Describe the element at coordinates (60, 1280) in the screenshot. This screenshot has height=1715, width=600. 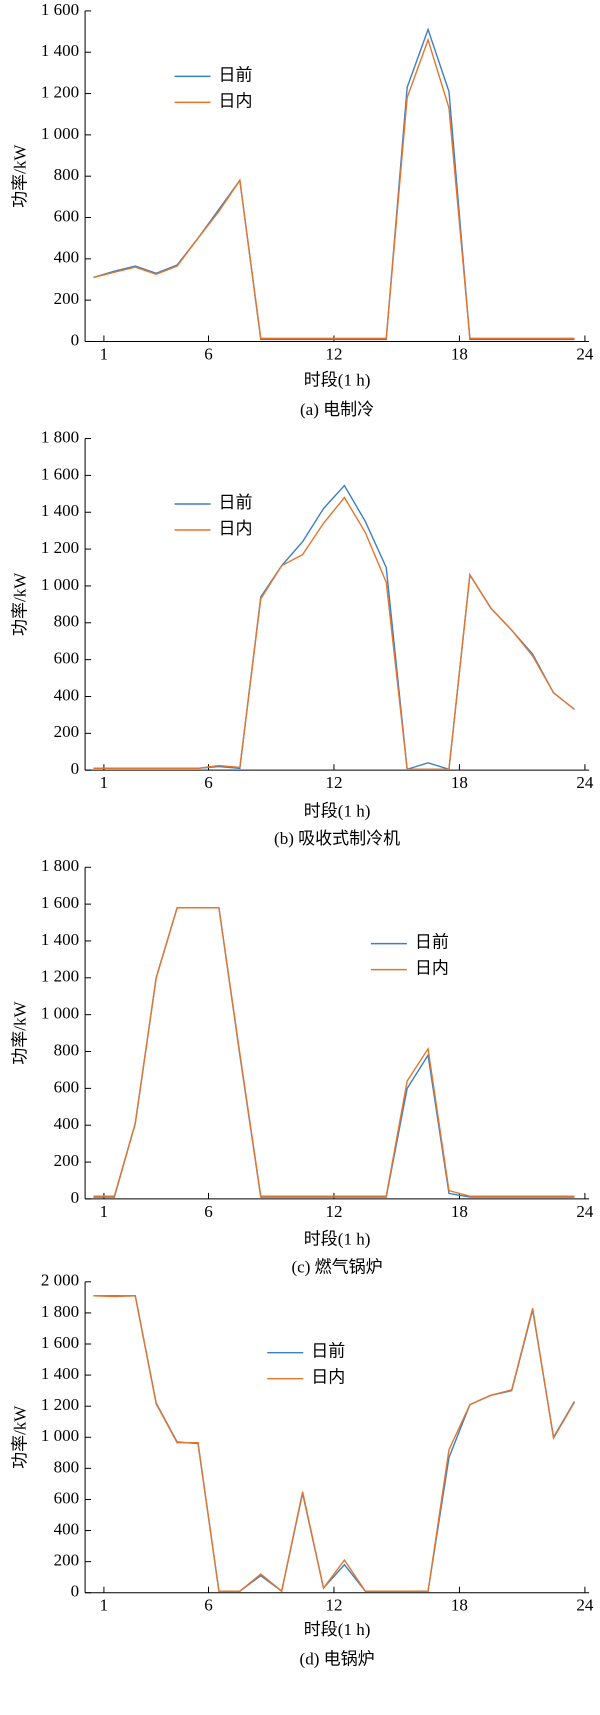
I see `y-tick-label: 2 000` at that location.